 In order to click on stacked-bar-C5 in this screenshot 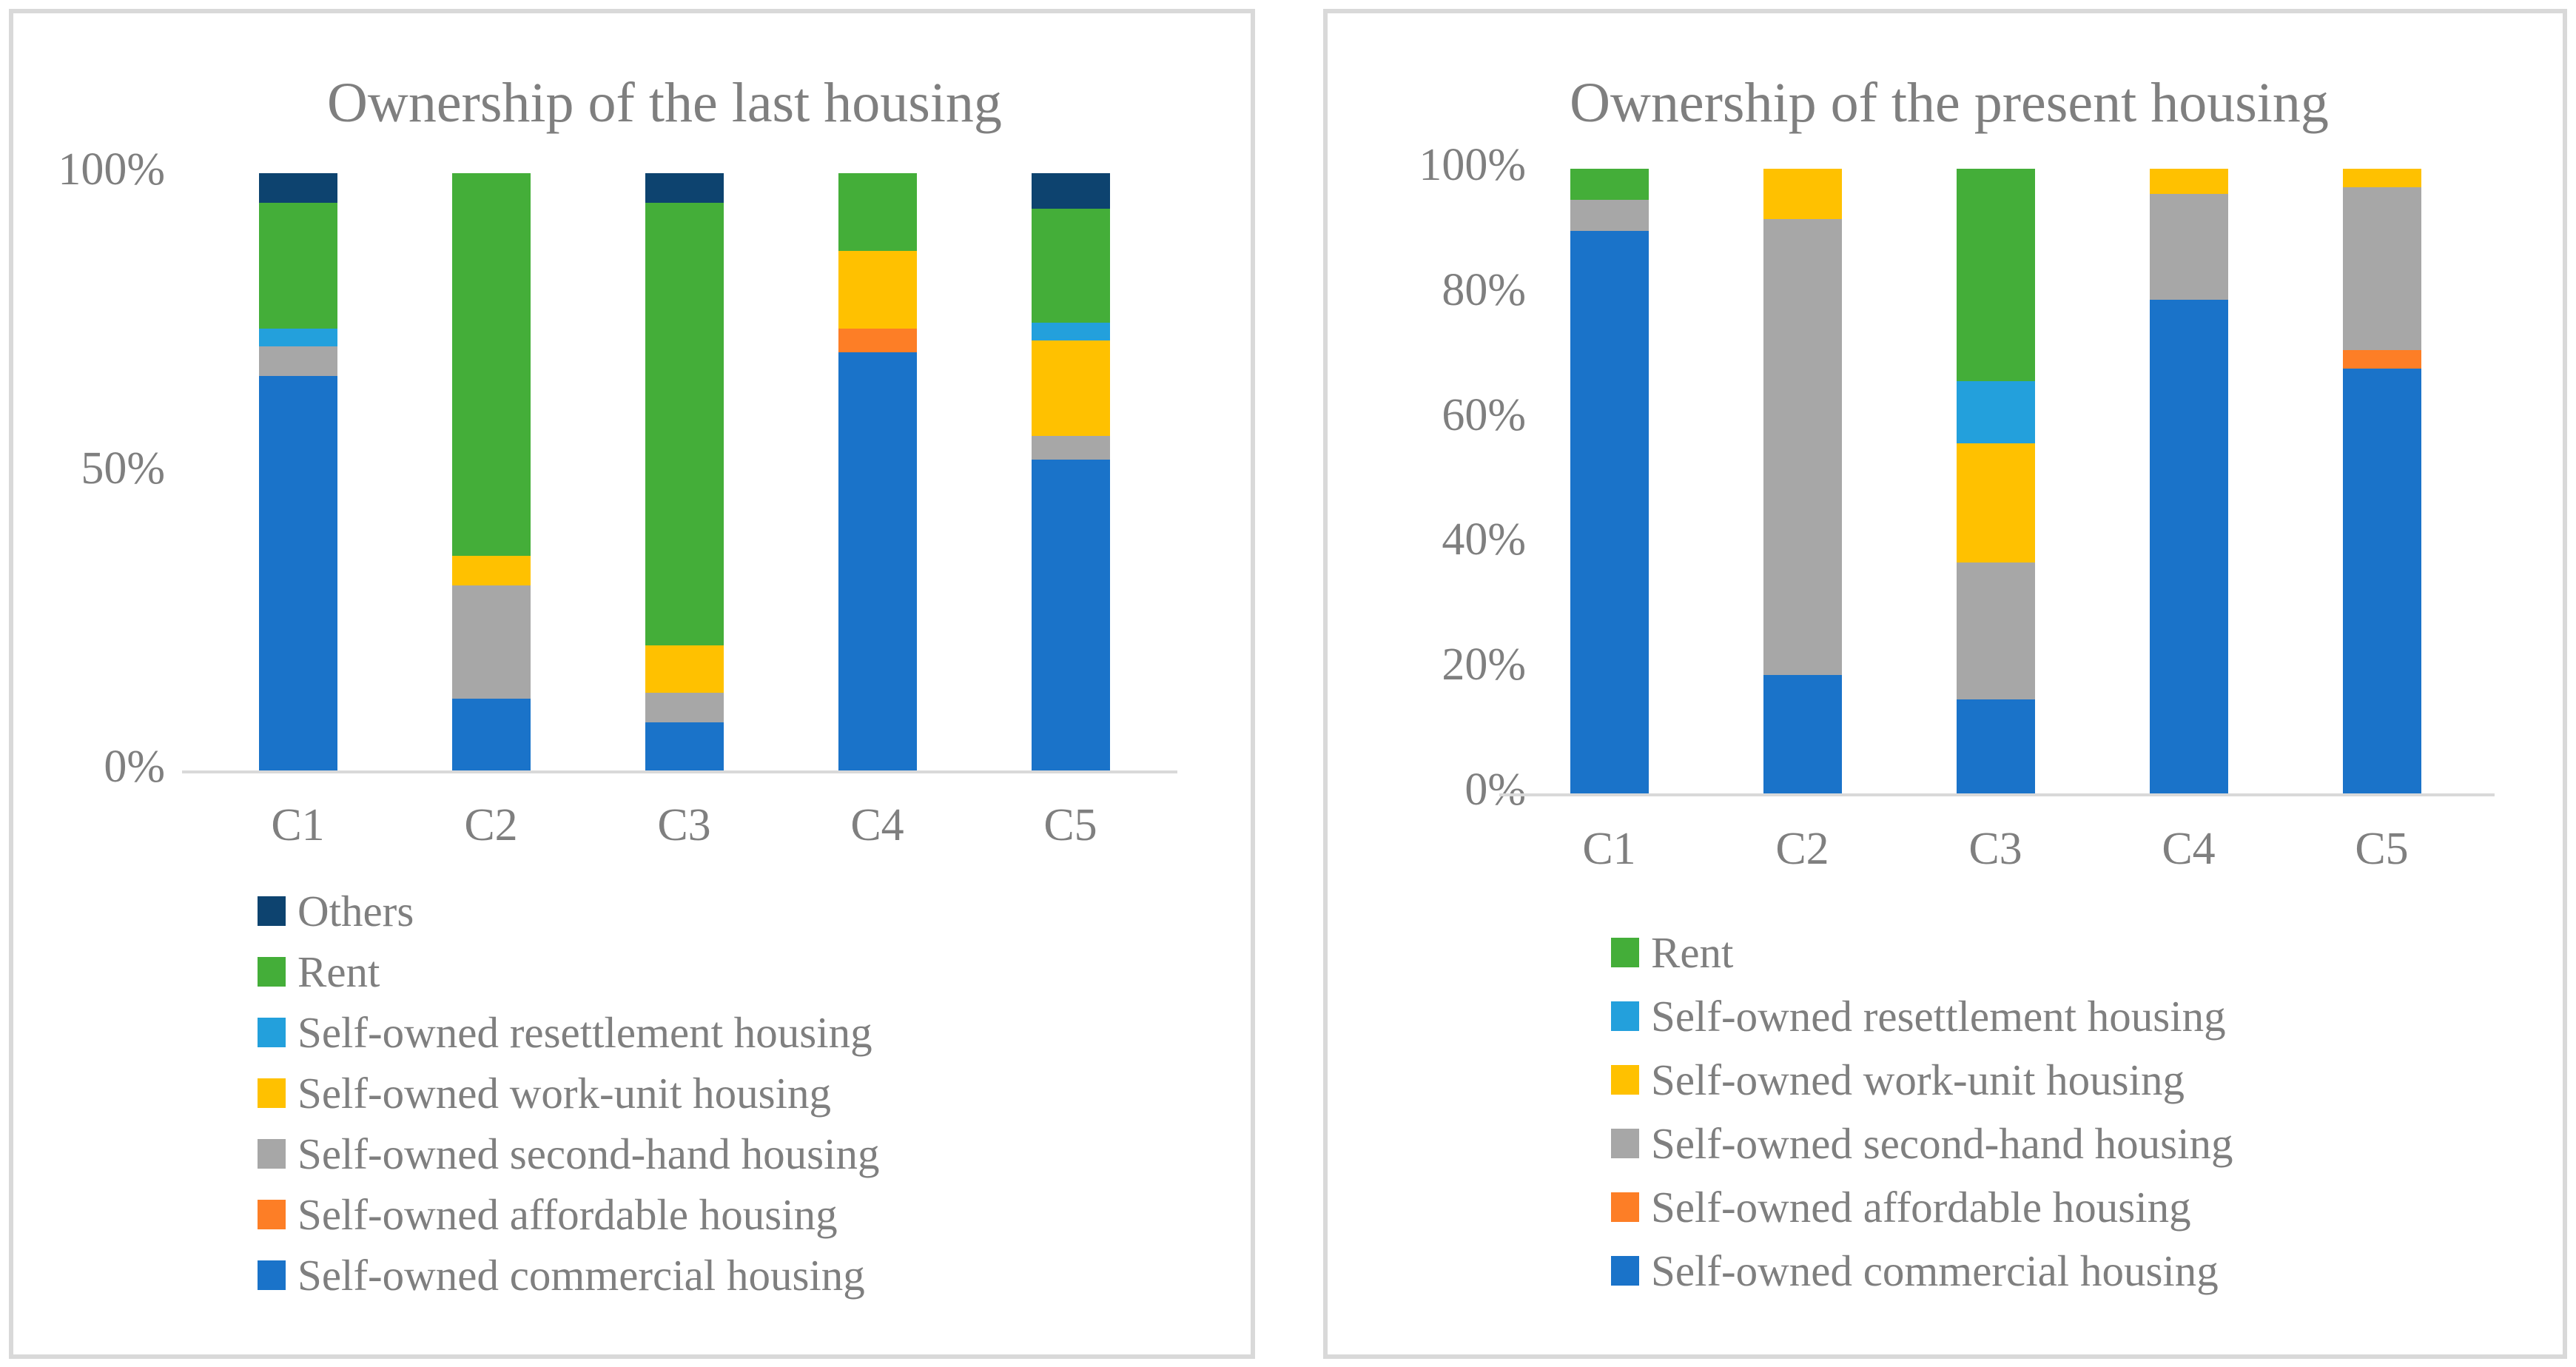, I will do `click(1070, 471)`.